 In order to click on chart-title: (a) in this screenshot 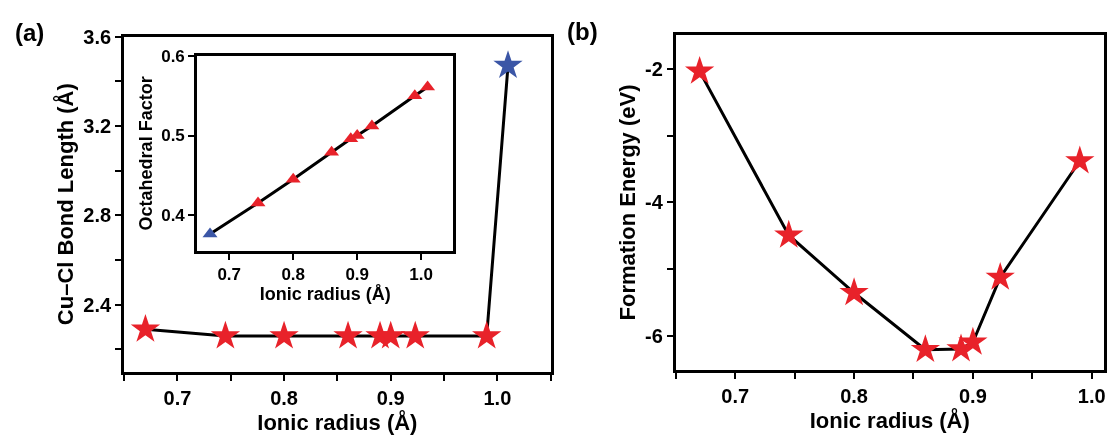, I will do `click(30, 32)`.